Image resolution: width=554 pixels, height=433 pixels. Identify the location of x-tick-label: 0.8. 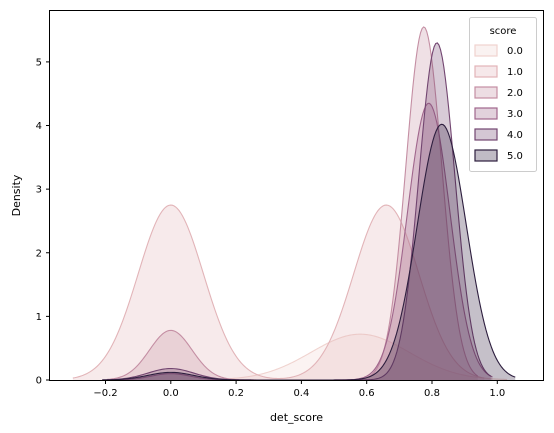
(432, 393).